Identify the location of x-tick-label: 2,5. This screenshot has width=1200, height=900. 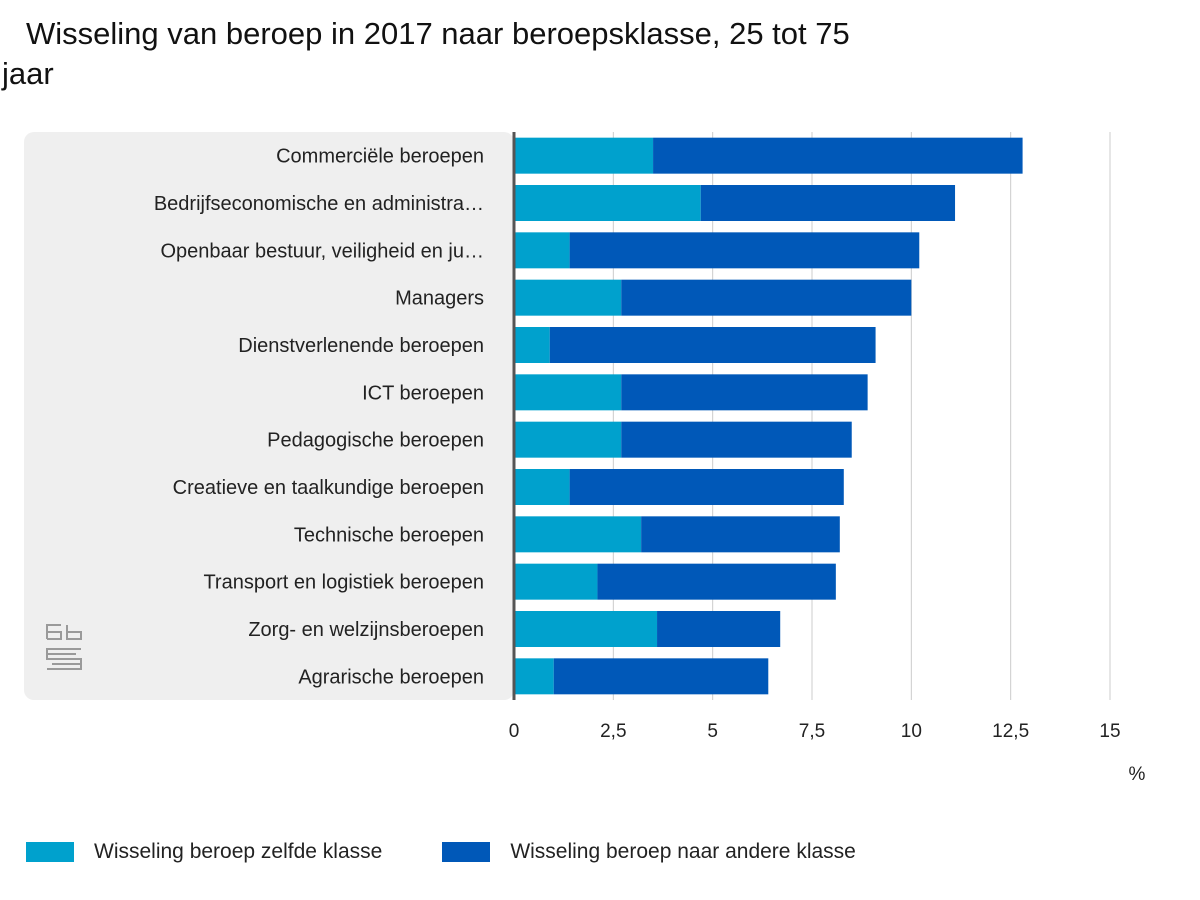
(613, 731).